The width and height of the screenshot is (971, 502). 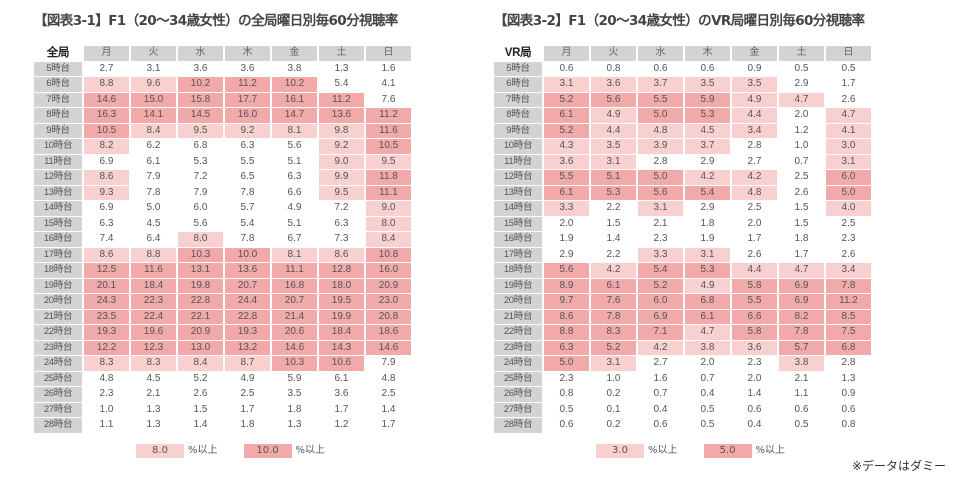 I want to click on day-header: 水, so click(x=200, y=53).